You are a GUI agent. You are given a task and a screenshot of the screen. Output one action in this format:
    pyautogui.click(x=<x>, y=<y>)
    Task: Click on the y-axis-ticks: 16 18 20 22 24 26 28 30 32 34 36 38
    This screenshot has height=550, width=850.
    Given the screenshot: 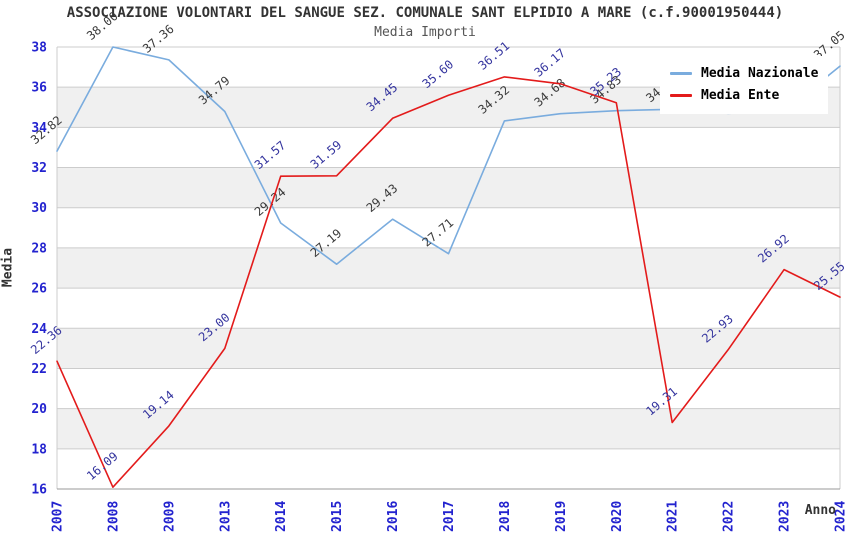 What is the action you would take?
    pyautogui.click(x=39, y=269)
    